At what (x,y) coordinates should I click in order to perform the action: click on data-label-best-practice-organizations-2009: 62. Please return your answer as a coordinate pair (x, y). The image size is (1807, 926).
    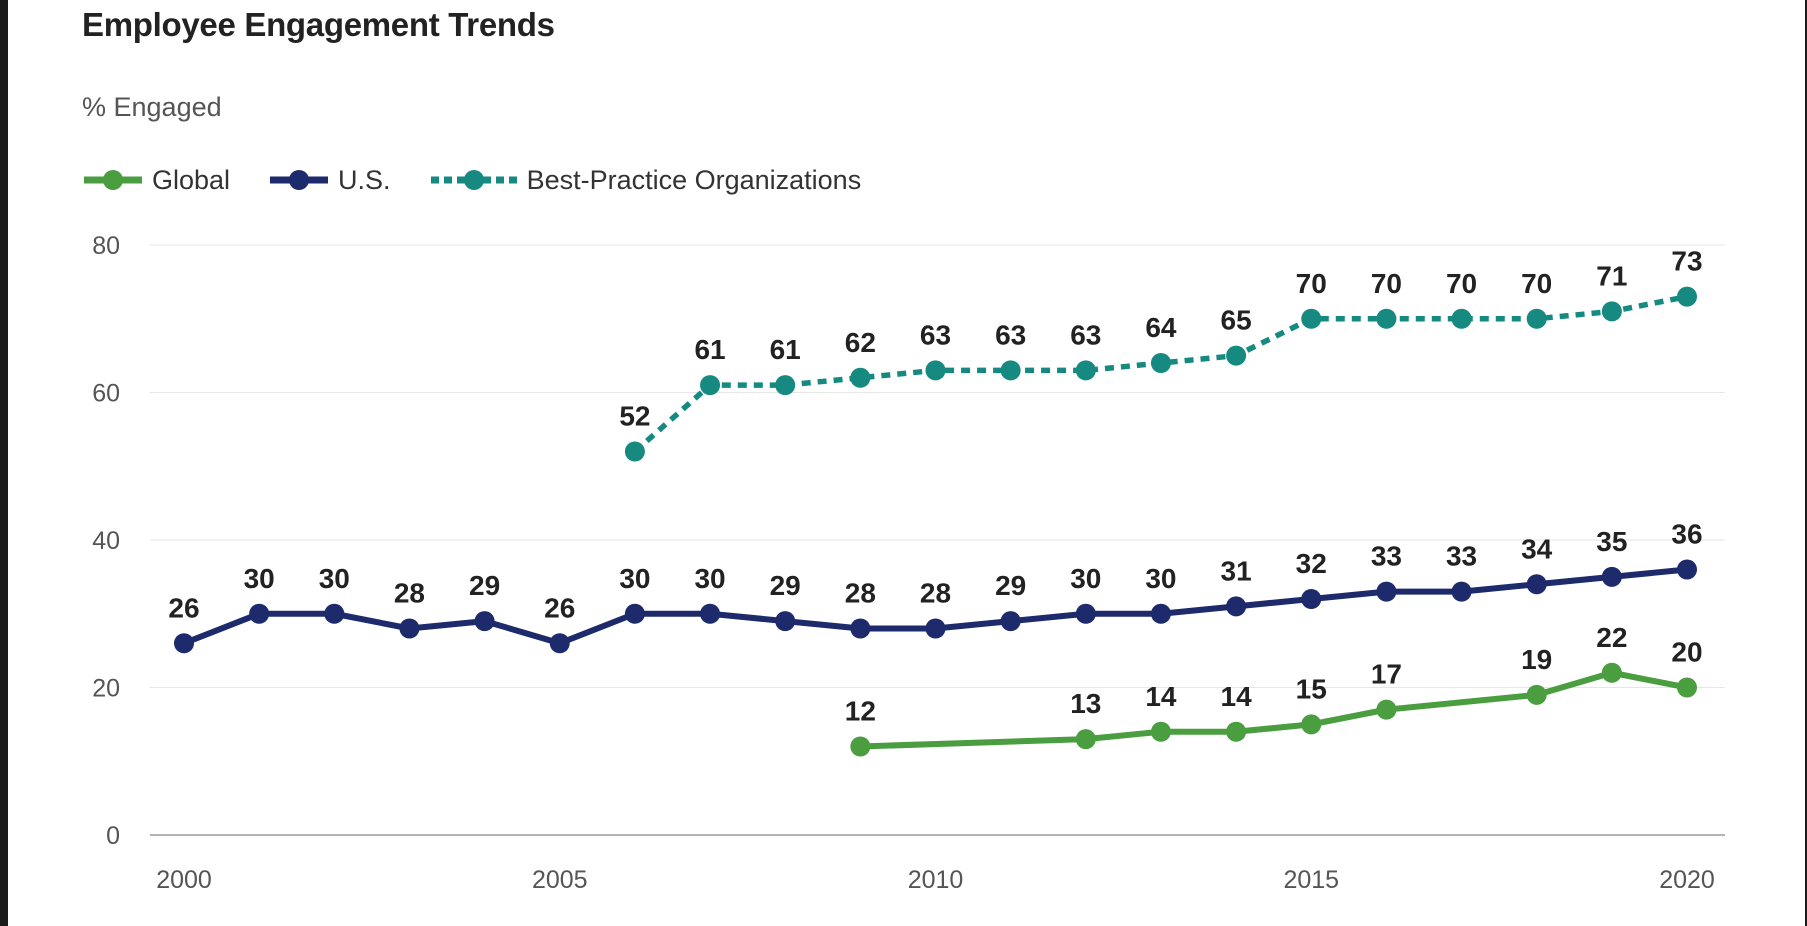
    Looking at the image, I should click on (860, 342).